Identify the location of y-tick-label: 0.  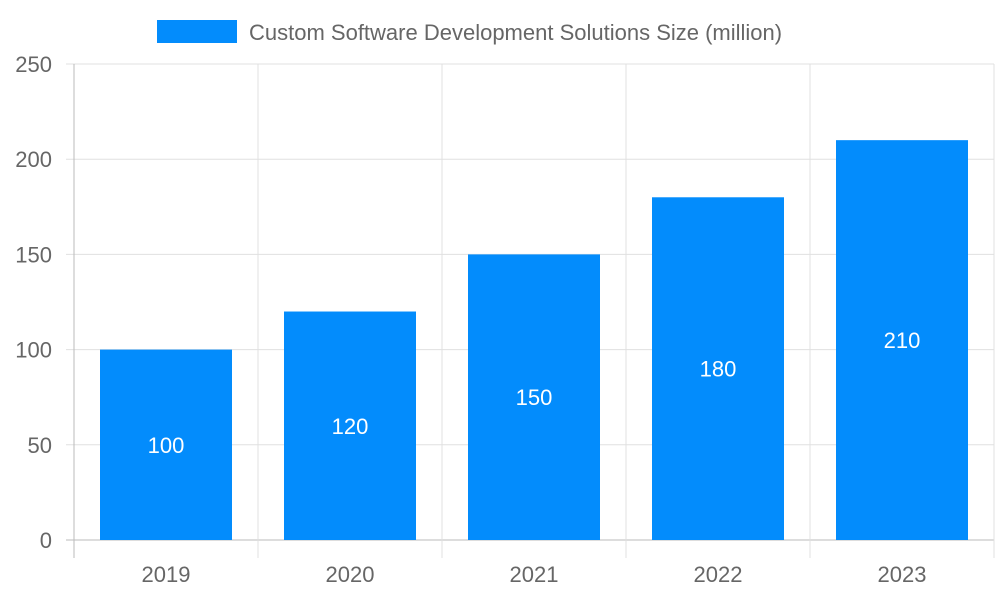
(46, 540).